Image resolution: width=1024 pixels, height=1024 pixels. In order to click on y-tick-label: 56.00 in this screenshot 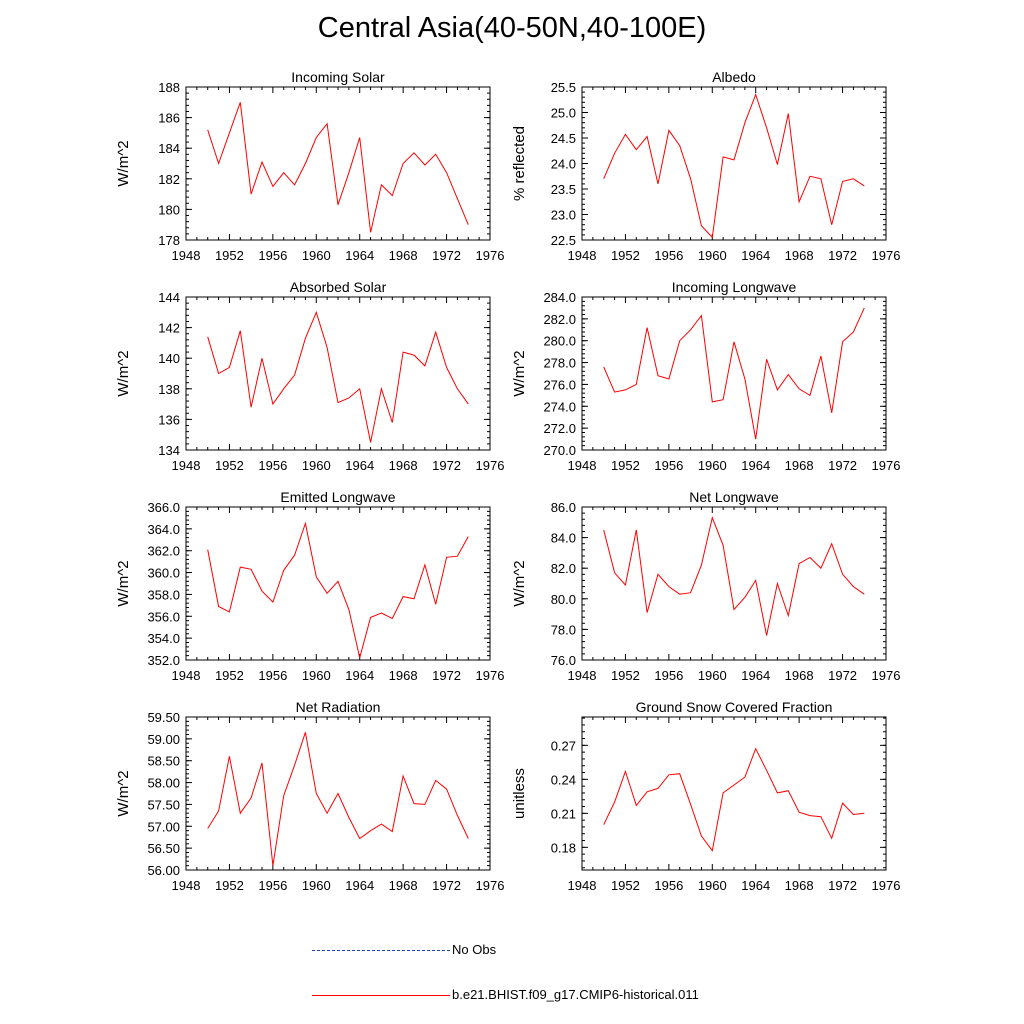, I will do `click(163, 870)`.